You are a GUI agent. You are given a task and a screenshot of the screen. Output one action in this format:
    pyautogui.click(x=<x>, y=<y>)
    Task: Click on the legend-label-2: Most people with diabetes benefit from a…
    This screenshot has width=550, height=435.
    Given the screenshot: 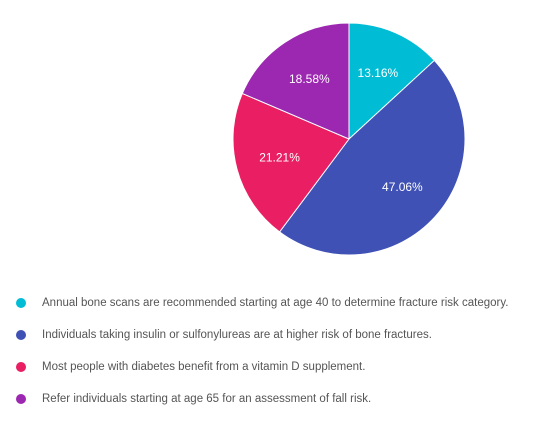 What is the action you would take?
    pyautogui.click(x=204, y=367)
    